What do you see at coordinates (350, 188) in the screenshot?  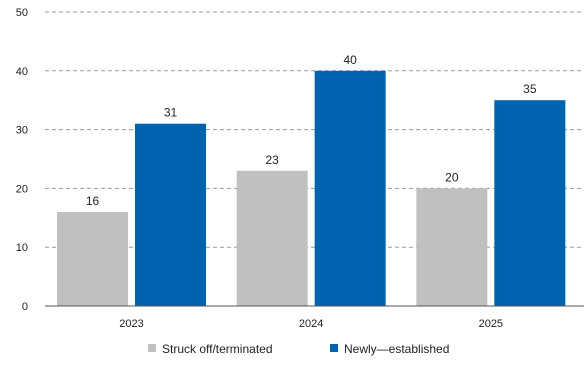 I see `bar-newly-established-2024` at bounding box center [350, 188].